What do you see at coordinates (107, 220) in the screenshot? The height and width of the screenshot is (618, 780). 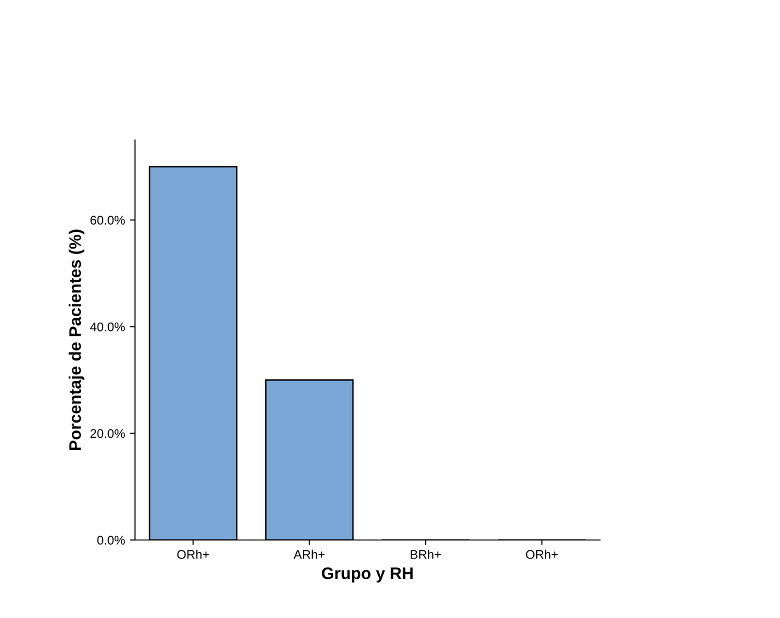 I see `y-tick-label: 60.0%` at bounding box center [107, 220].